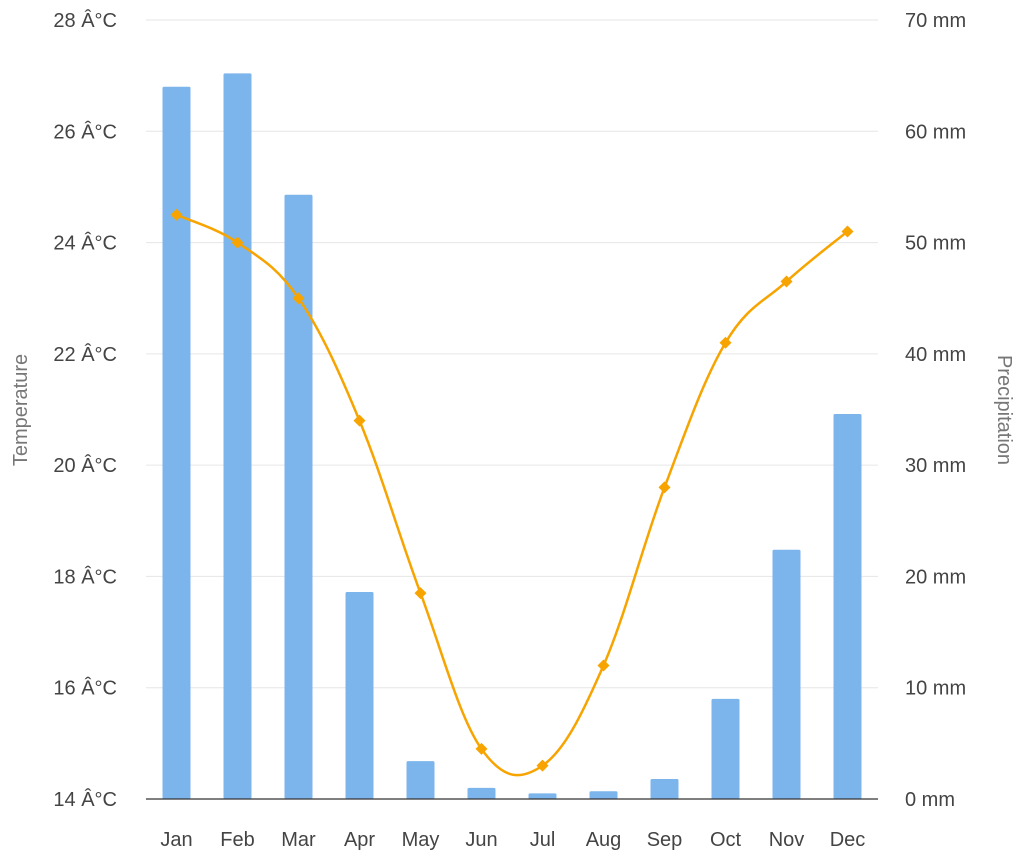 The width and height of the screenshot is (1024, 863). I want to click on y-left-axis-title: Temperature, so click(21, 410).